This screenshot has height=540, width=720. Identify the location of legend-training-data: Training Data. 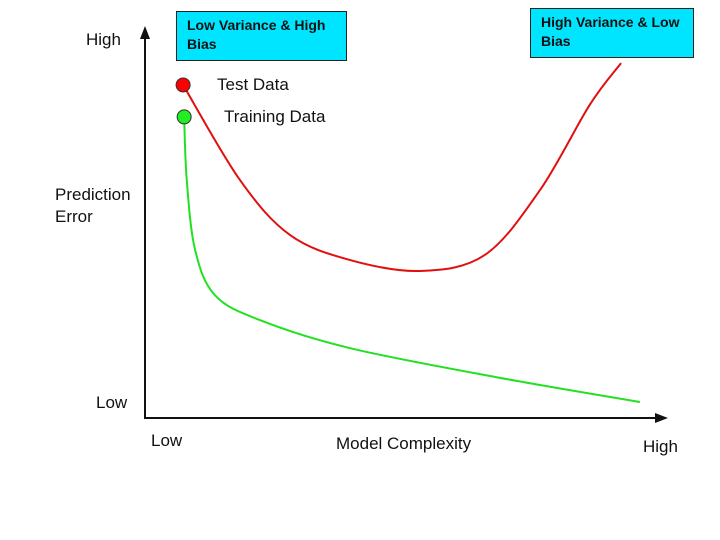
(275, 116).